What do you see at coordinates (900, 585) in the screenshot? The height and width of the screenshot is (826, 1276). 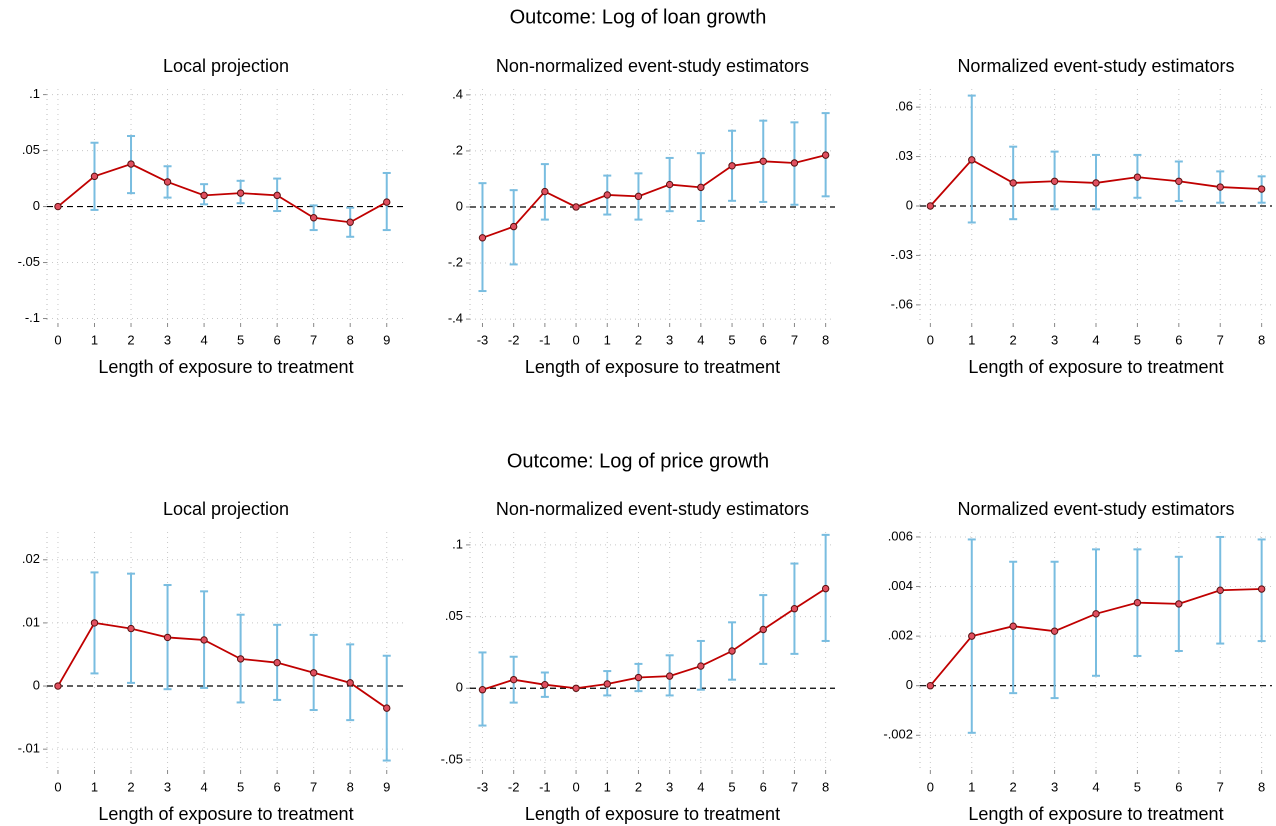 I see `y-tick-label: .004` at bounding box center [900, 585].